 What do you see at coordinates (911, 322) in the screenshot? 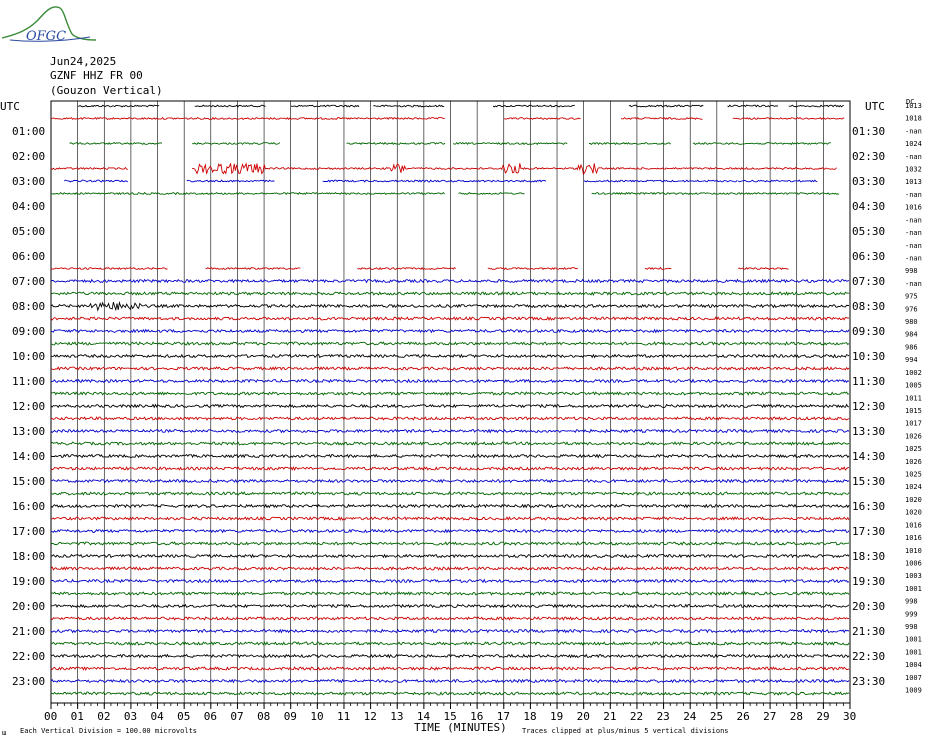
I see `dc-offset-value: 980` at bounding box center [911, 322].